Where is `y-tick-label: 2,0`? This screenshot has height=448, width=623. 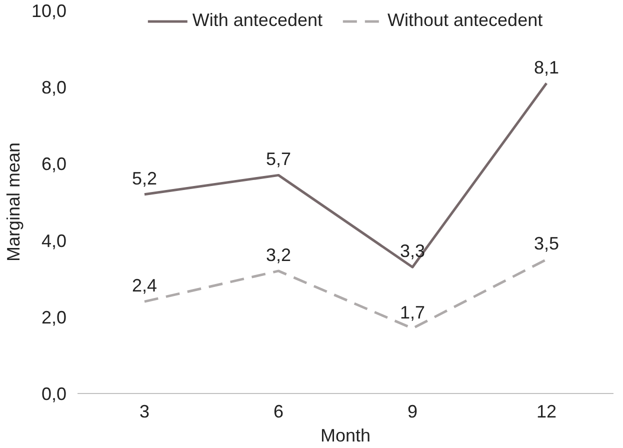
y-tick-label: 2,0 is located at coordinates (54, 317).